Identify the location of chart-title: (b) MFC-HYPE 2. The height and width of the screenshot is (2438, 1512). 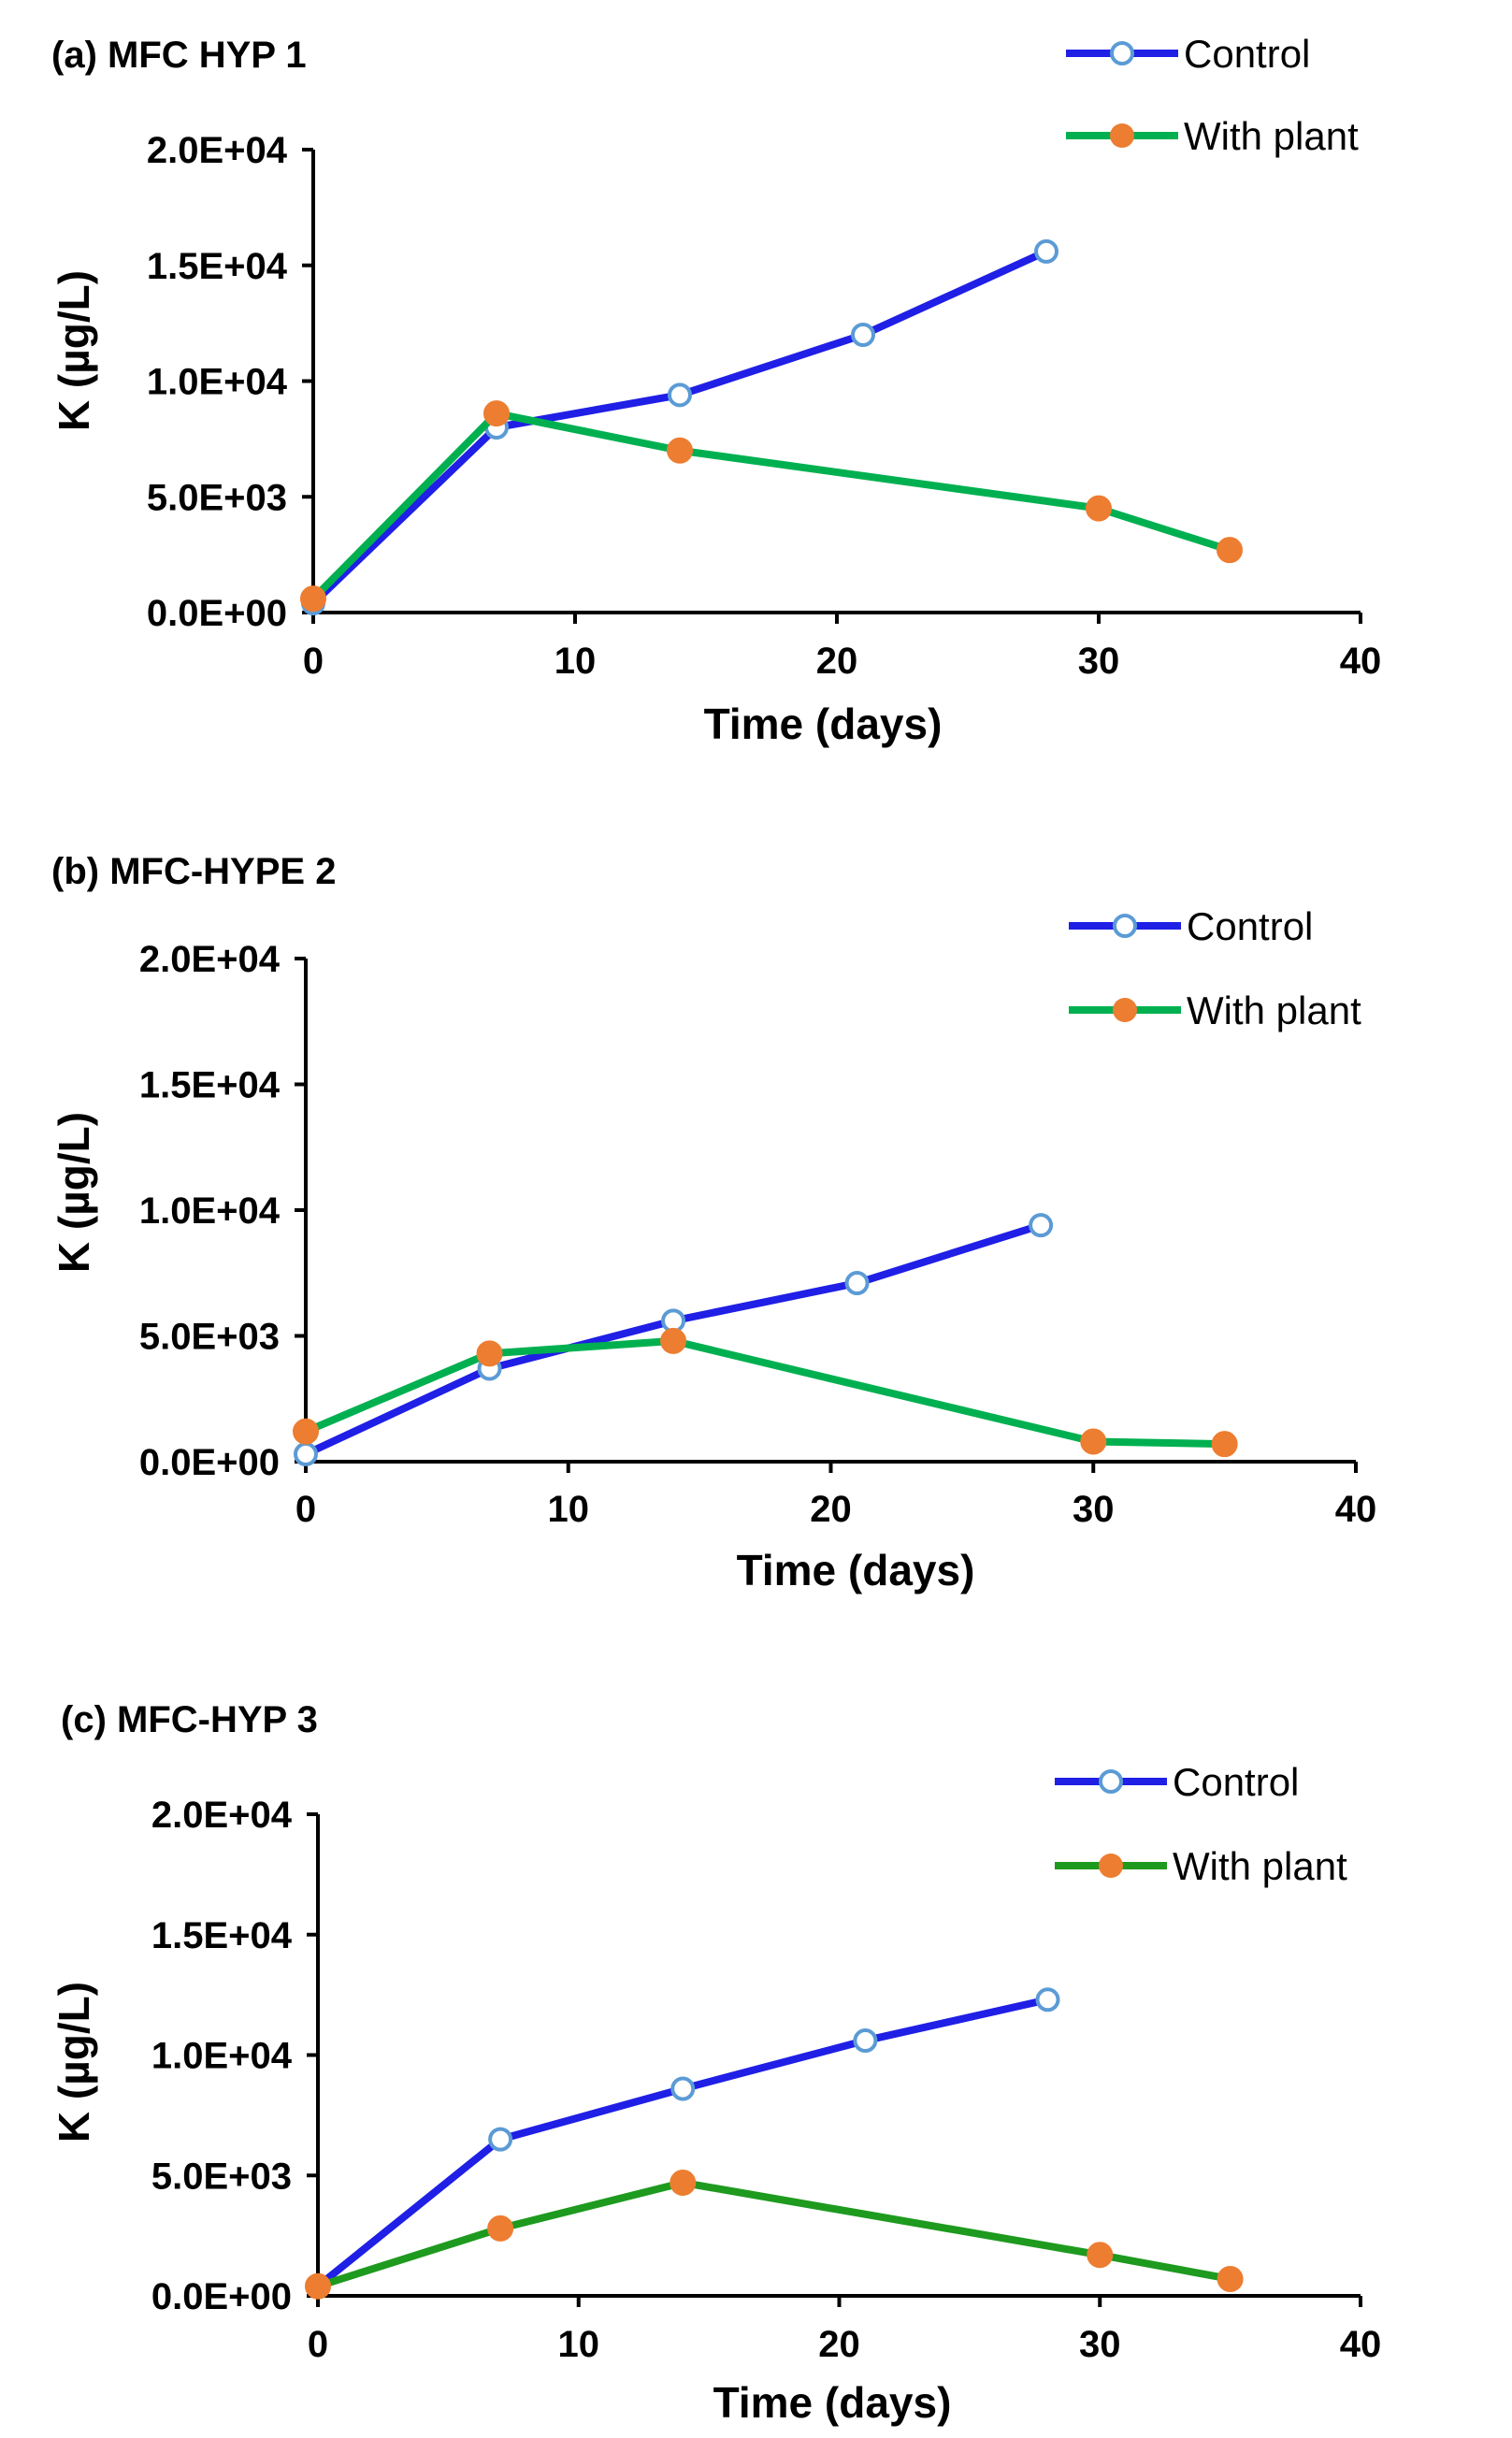
(193, 871).